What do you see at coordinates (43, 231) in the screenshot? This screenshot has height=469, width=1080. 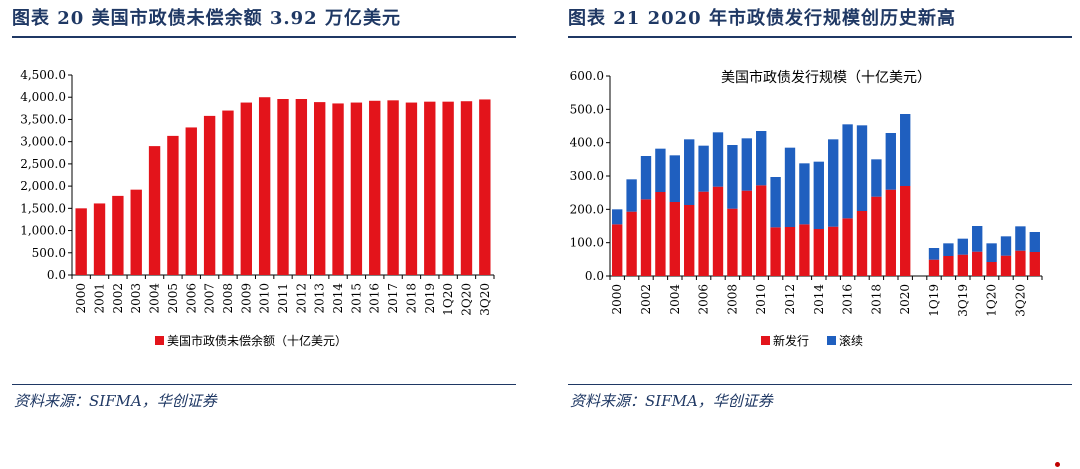 I see `y-tick-label: 1,000.0` at bounding box center [43, 231].